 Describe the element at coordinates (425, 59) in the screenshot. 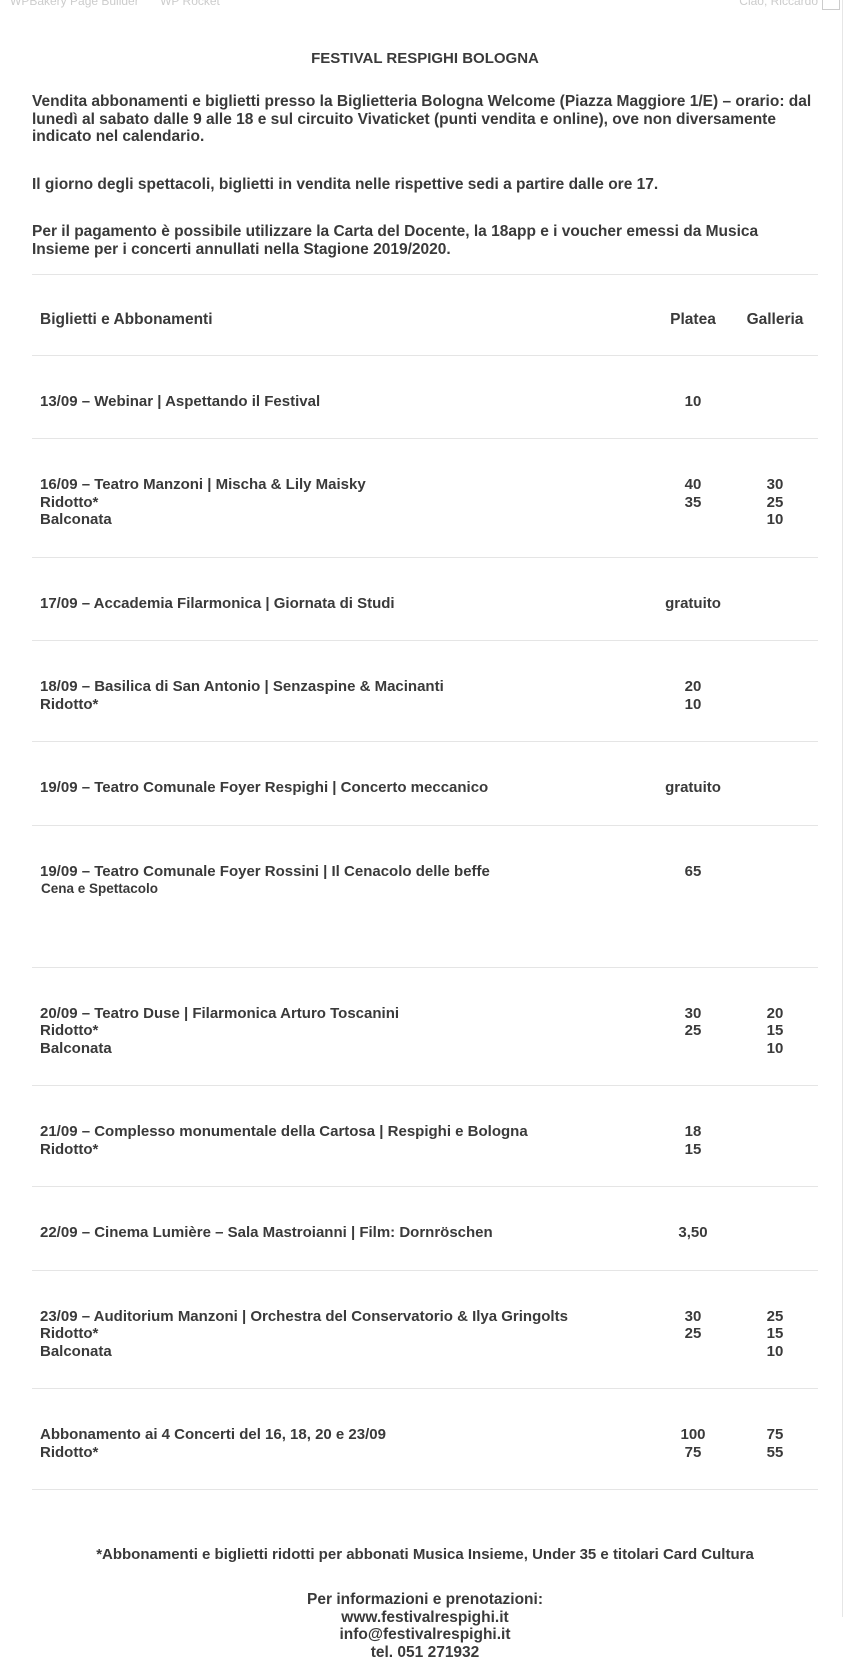

I see `title: FESTIVAL RESPIGHI BOLOGNA` at that location.